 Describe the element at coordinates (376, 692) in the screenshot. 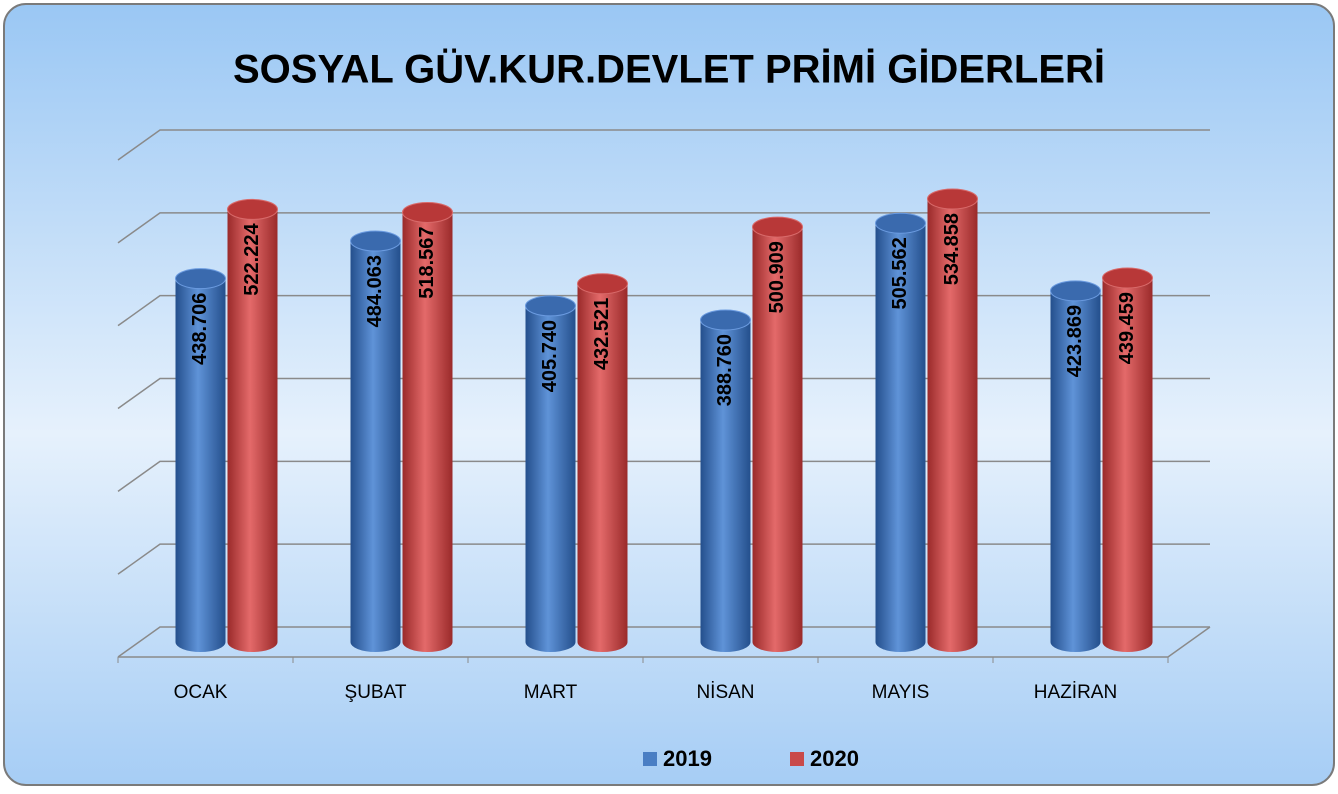

I see `x-tick-label: ŞUBAT` at that location.